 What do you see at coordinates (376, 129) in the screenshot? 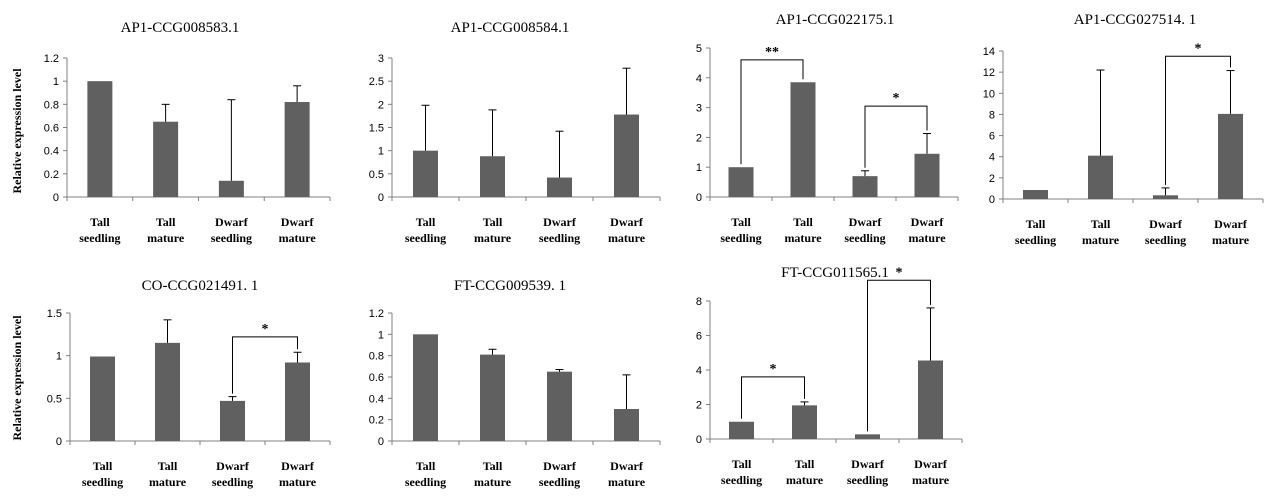
I see `y-tick-label: 1.5` at bounding box center [376, 129].